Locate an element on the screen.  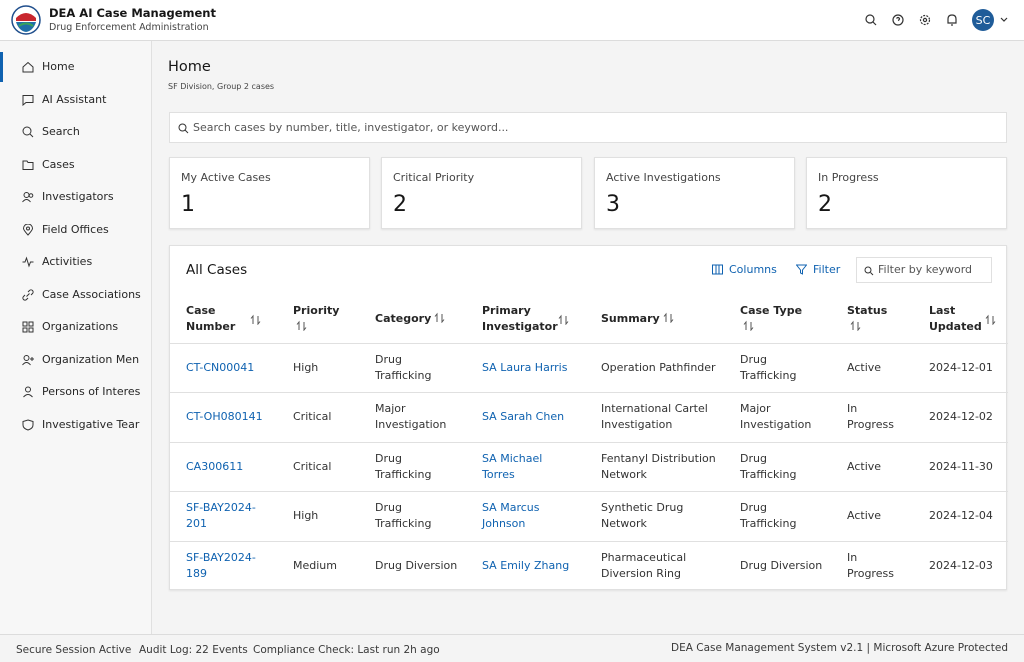
columns-button: Columns is located at coordinates (744, 269).